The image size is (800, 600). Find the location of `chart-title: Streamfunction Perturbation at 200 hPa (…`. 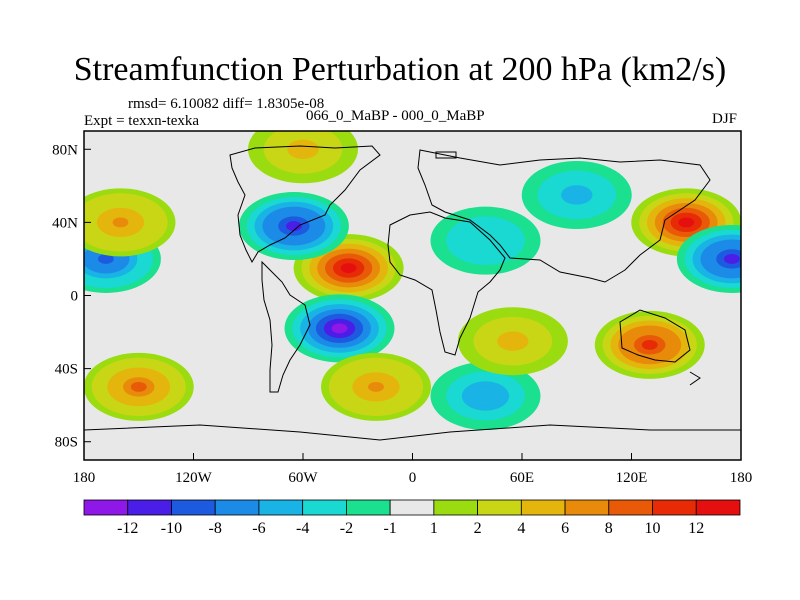

chart-title: Streamfunction Perturbation at 200 hPa (… is located at coordinates (400, 69).